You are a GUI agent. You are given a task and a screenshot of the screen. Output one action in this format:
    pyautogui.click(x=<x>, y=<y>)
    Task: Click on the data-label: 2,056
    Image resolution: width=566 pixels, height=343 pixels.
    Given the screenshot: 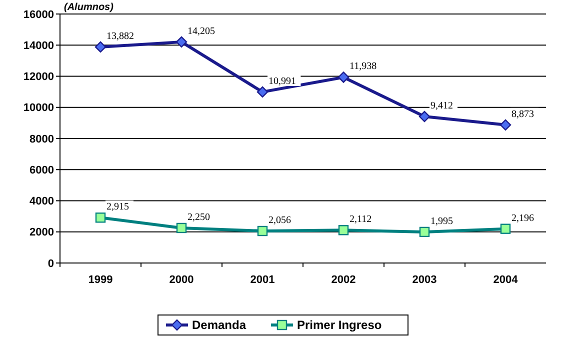 What is the action you would take?
    pyautogui.click(x=279, y=220)
    